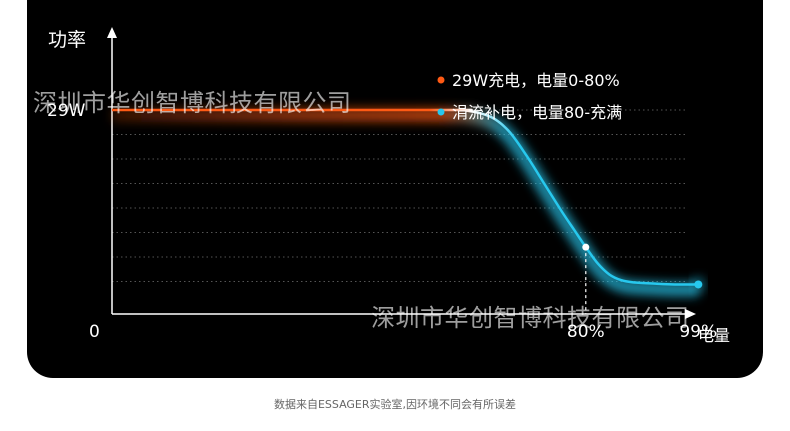  Describe the element at coordinates (586, 247) in the screenshot. I see `transition-point-marker` at that location.